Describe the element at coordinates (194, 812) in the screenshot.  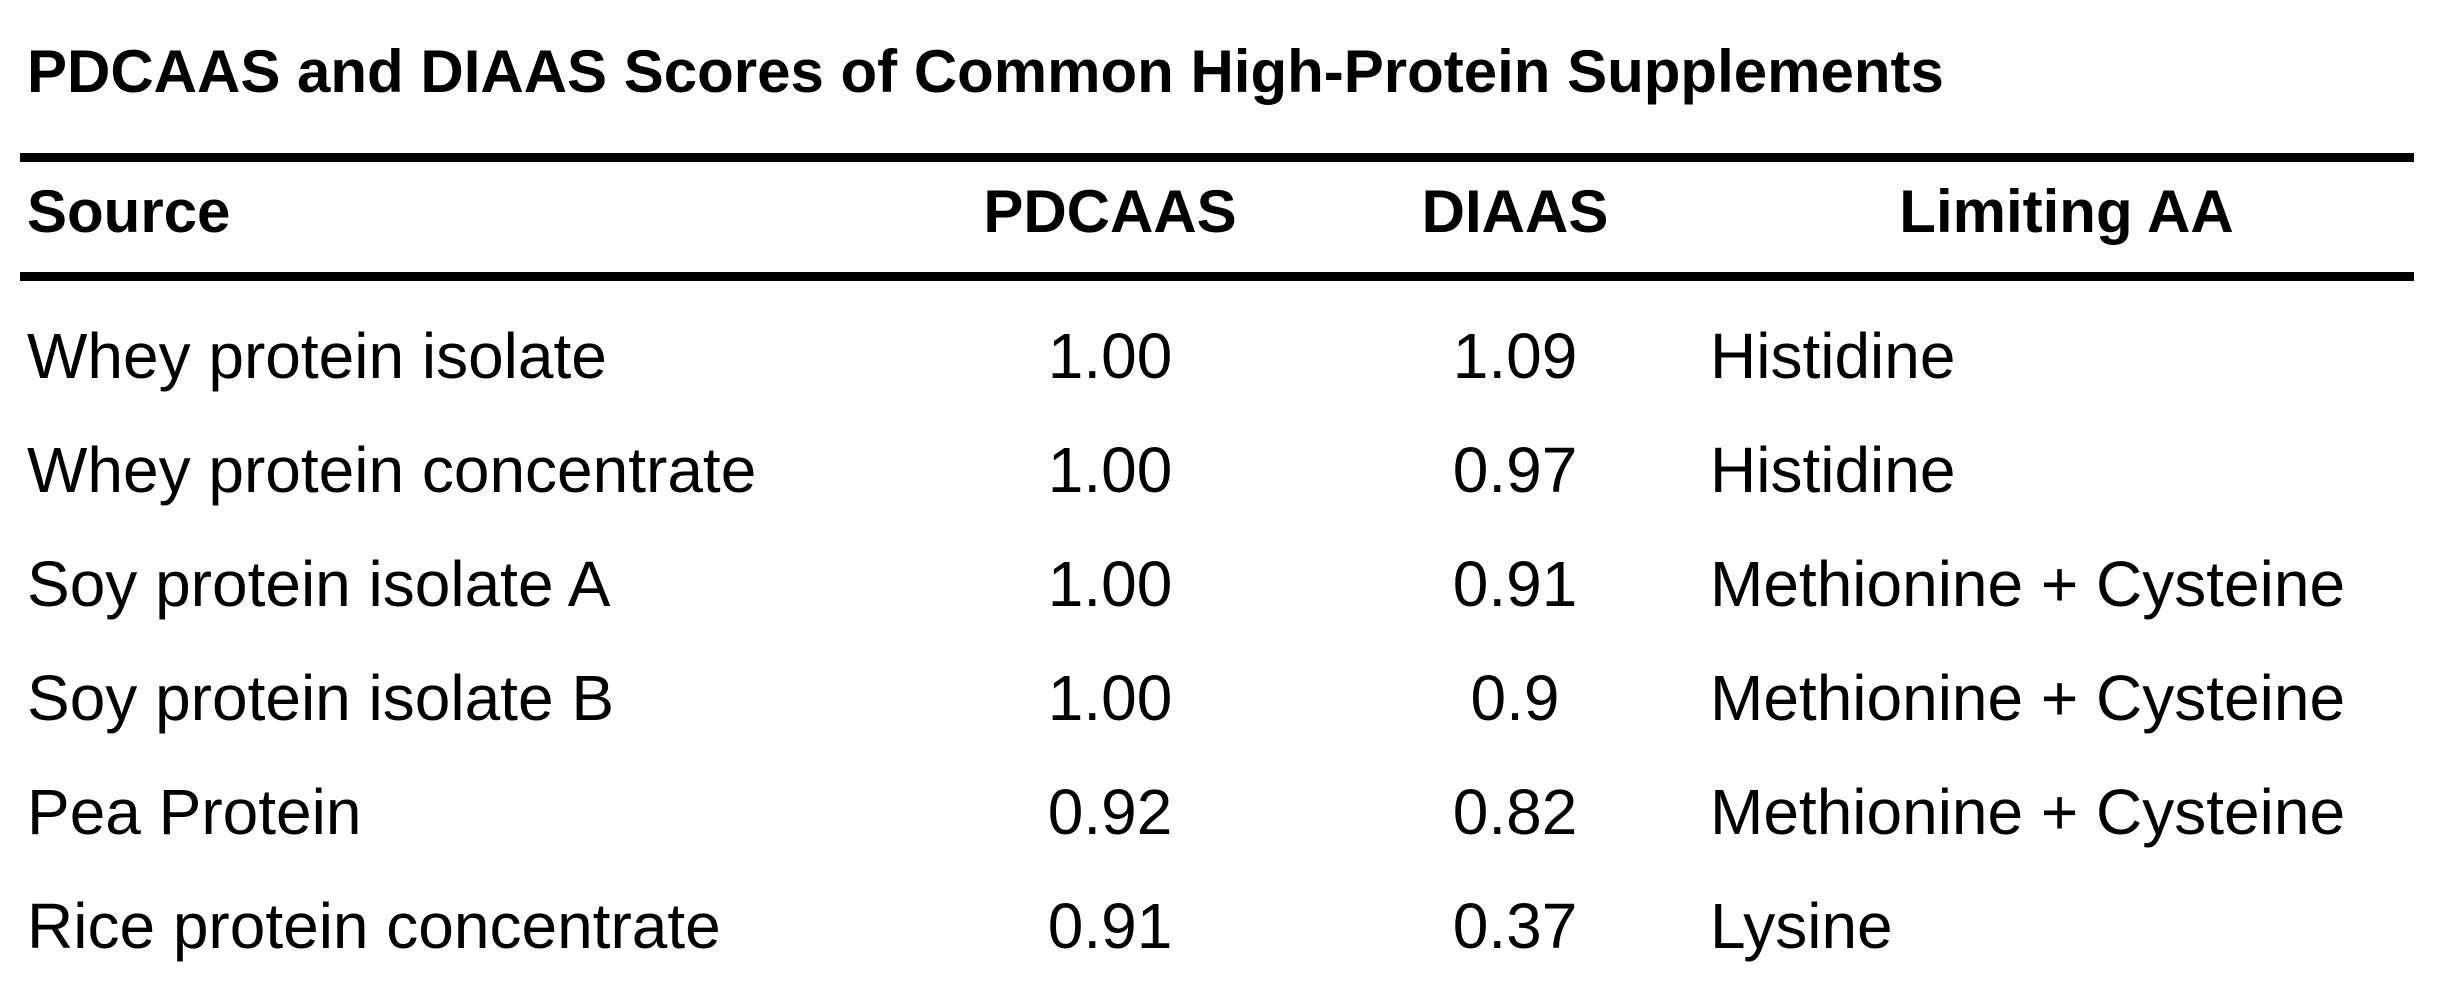
I see `cell-source: Pea Protein` at that location.